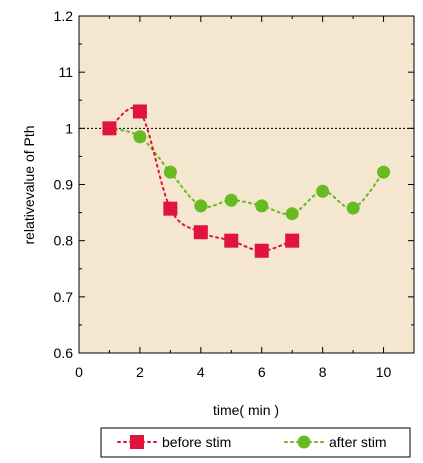  I want to click on legend-label: after stim, so click(358, 442).